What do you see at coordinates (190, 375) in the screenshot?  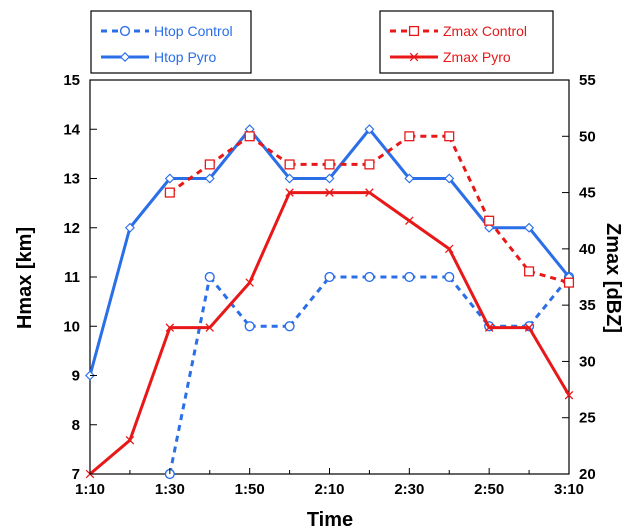 I see `series-1-segment` at bounding box center [190, 375].